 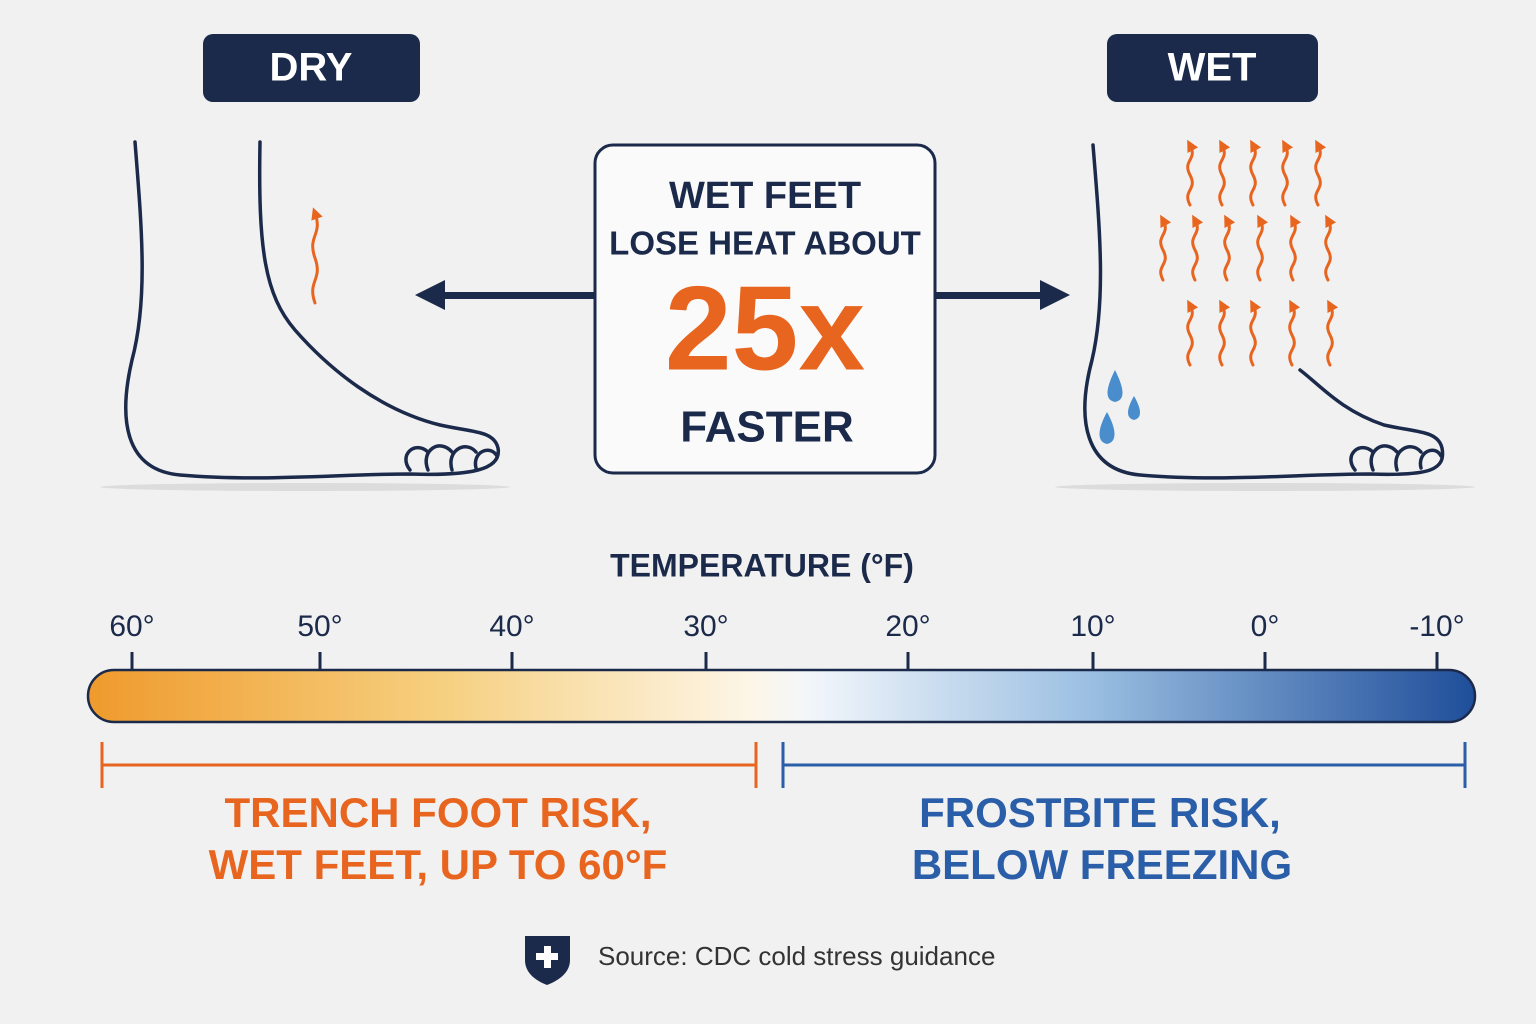 What do you see at coordinates (787, 640) in the screenshot?
I see `scale-ticks: 60° 50° 40° 30° 20° 10° 0° -10°` at bounding box center [787, 640].